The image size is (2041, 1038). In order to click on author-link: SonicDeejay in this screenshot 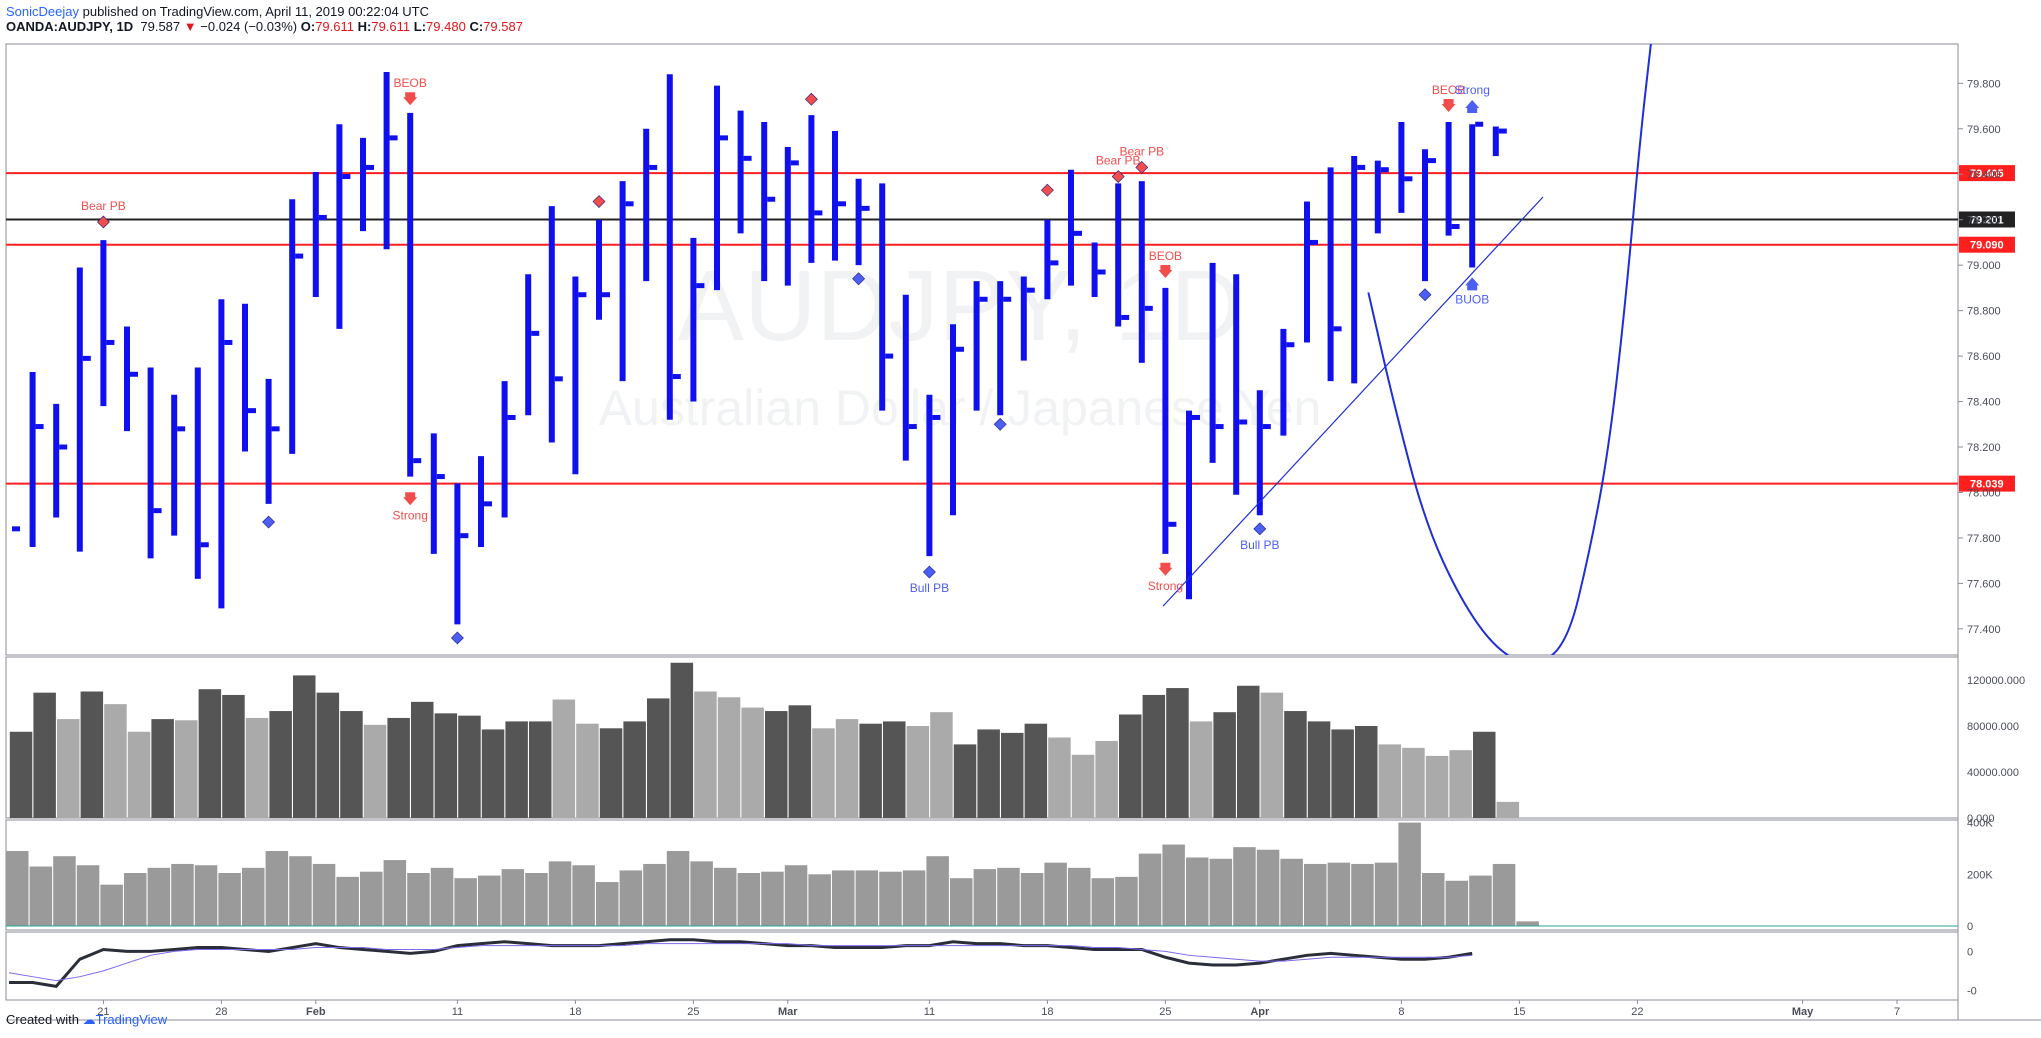, I will do `click(42, 11)`.